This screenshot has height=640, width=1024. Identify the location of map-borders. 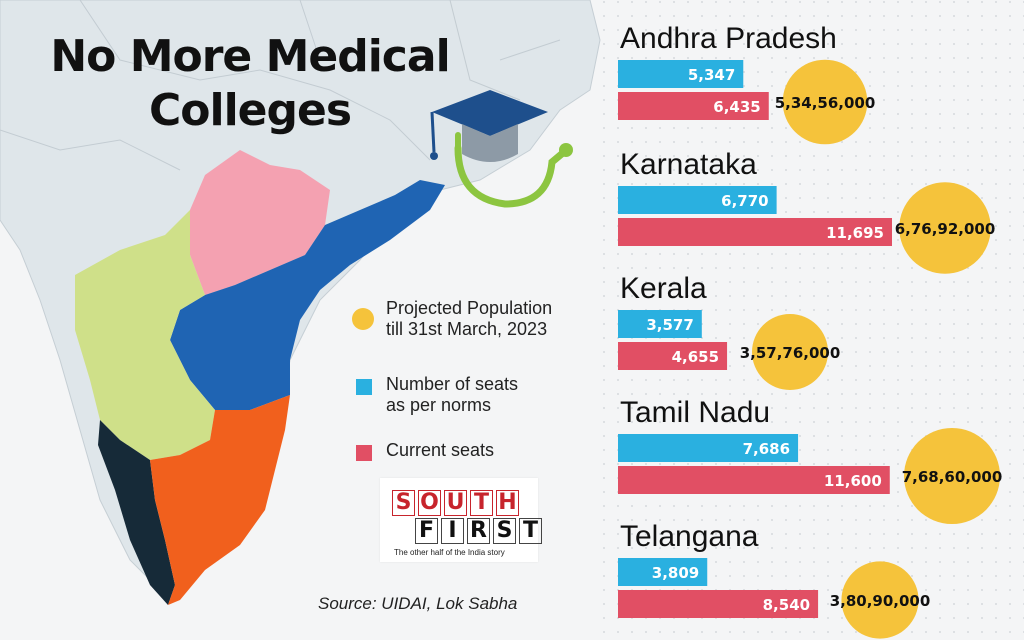
(280, 85).